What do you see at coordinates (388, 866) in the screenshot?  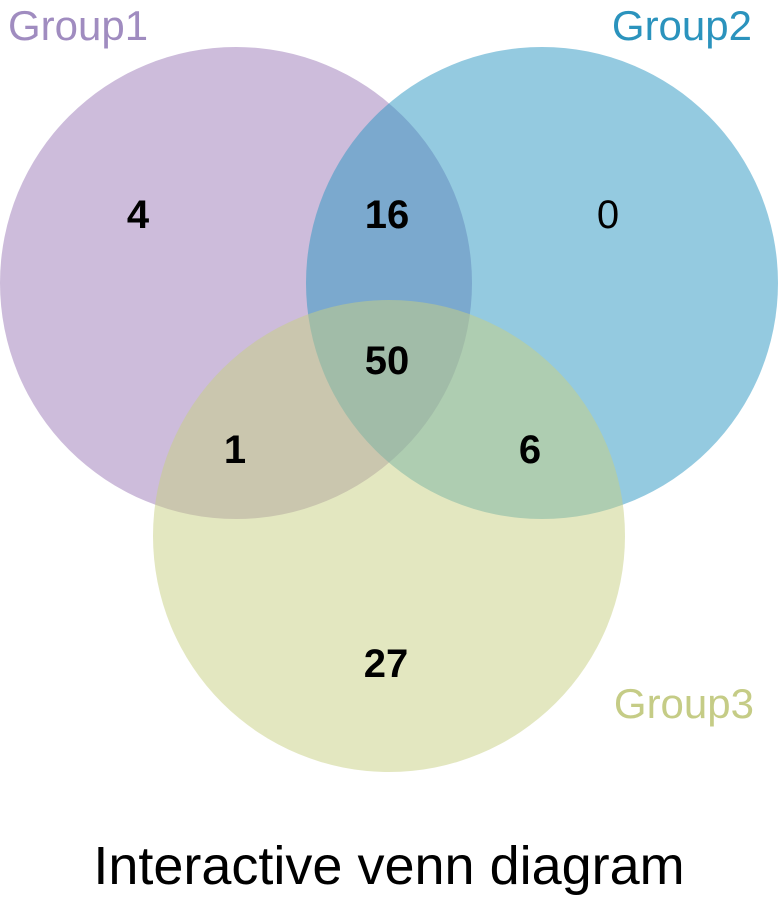 I see `diagram-caption: Interactive venn diagram` at bounding box center [388, 866].